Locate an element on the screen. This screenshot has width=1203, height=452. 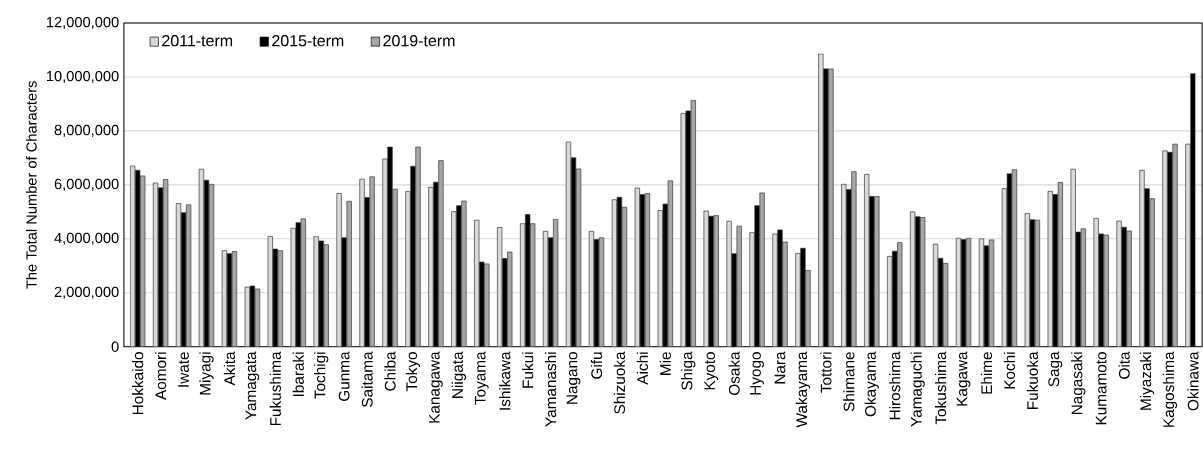
x-tick-label: Fukui is located at coordinates (528, 370).